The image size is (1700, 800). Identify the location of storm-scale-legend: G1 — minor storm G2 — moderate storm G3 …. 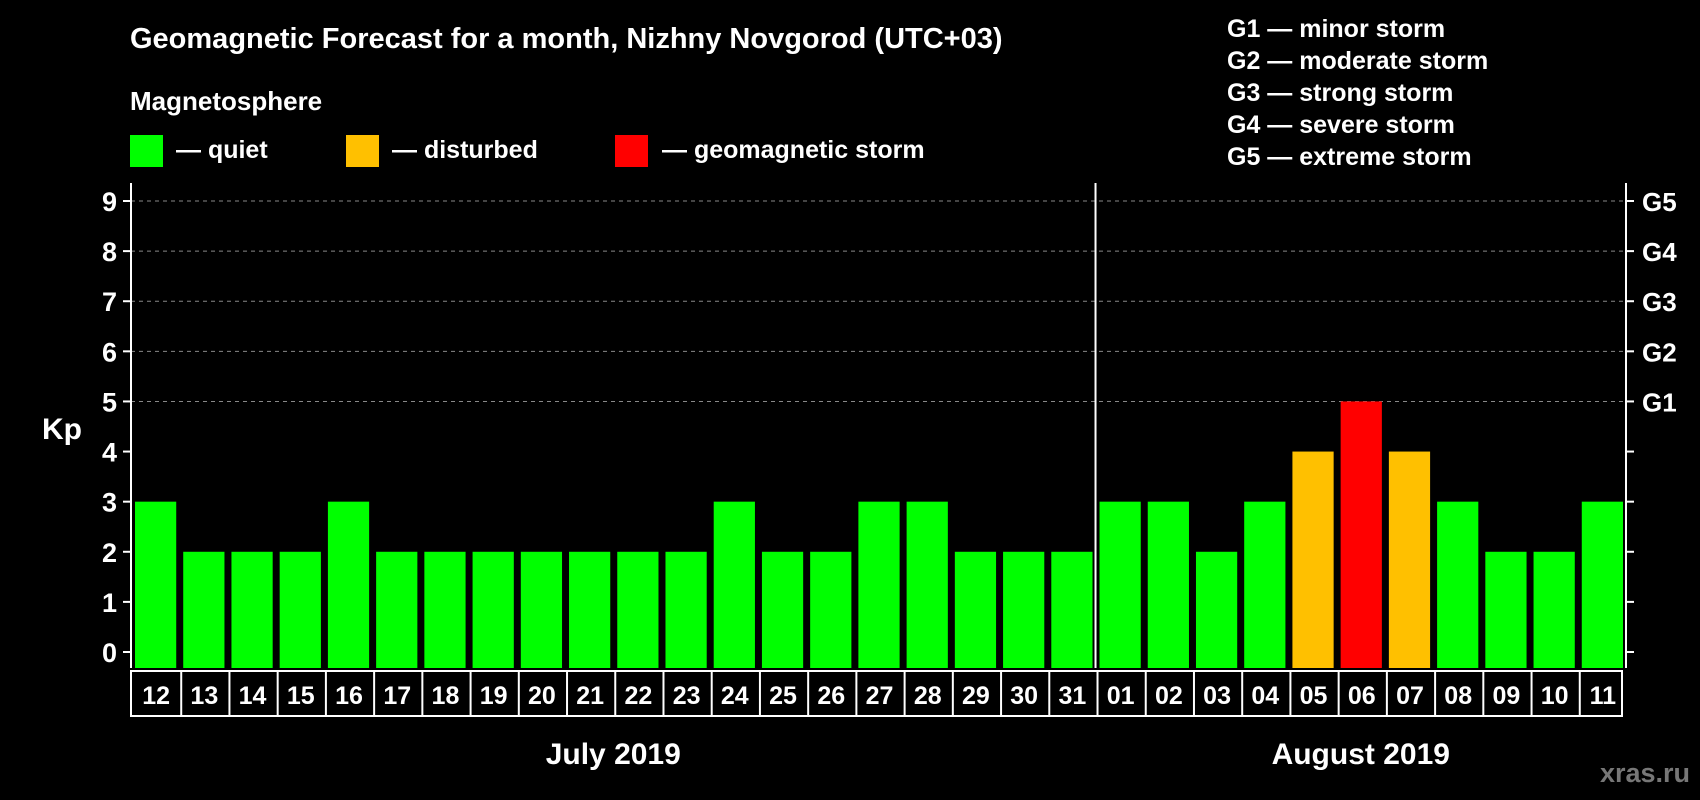
(1357, 93).